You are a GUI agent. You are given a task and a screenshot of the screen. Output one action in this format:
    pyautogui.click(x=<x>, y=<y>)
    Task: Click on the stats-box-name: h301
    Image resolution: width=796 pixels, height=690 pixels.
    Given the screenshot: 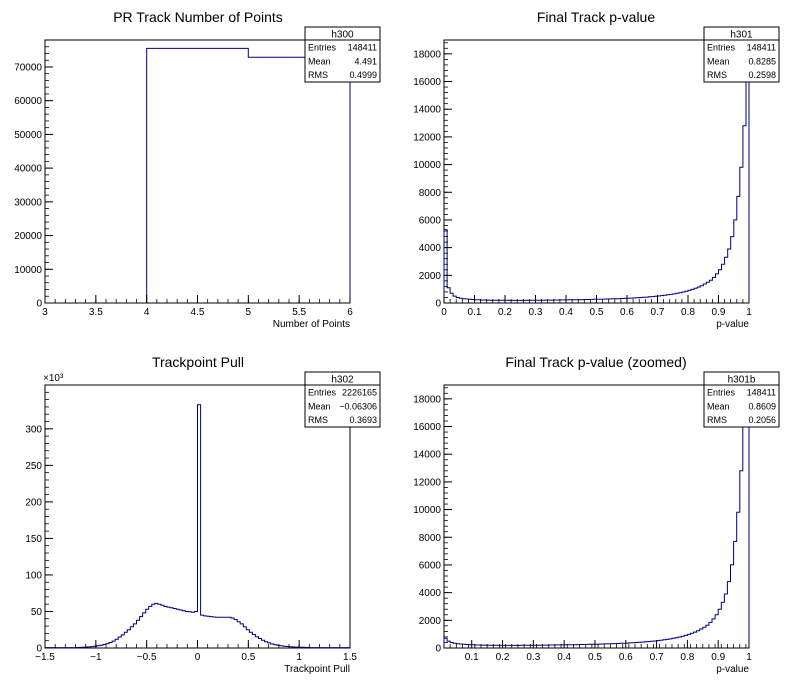 What is the action you would take?
    pyautogui.click(x=741, y=35)
    